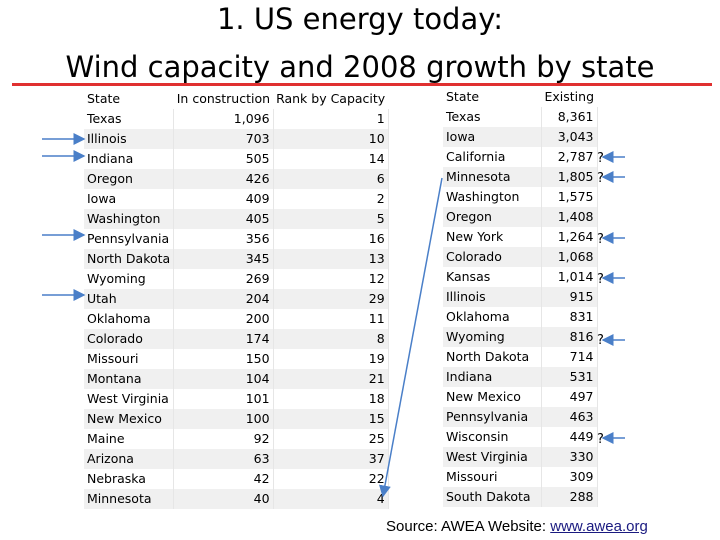 The image size is (720, 540). What do you see at coordinates (599, 526) in the screenshot?
I see `source-link: www.awea.org` at bounding box center [599, 526].